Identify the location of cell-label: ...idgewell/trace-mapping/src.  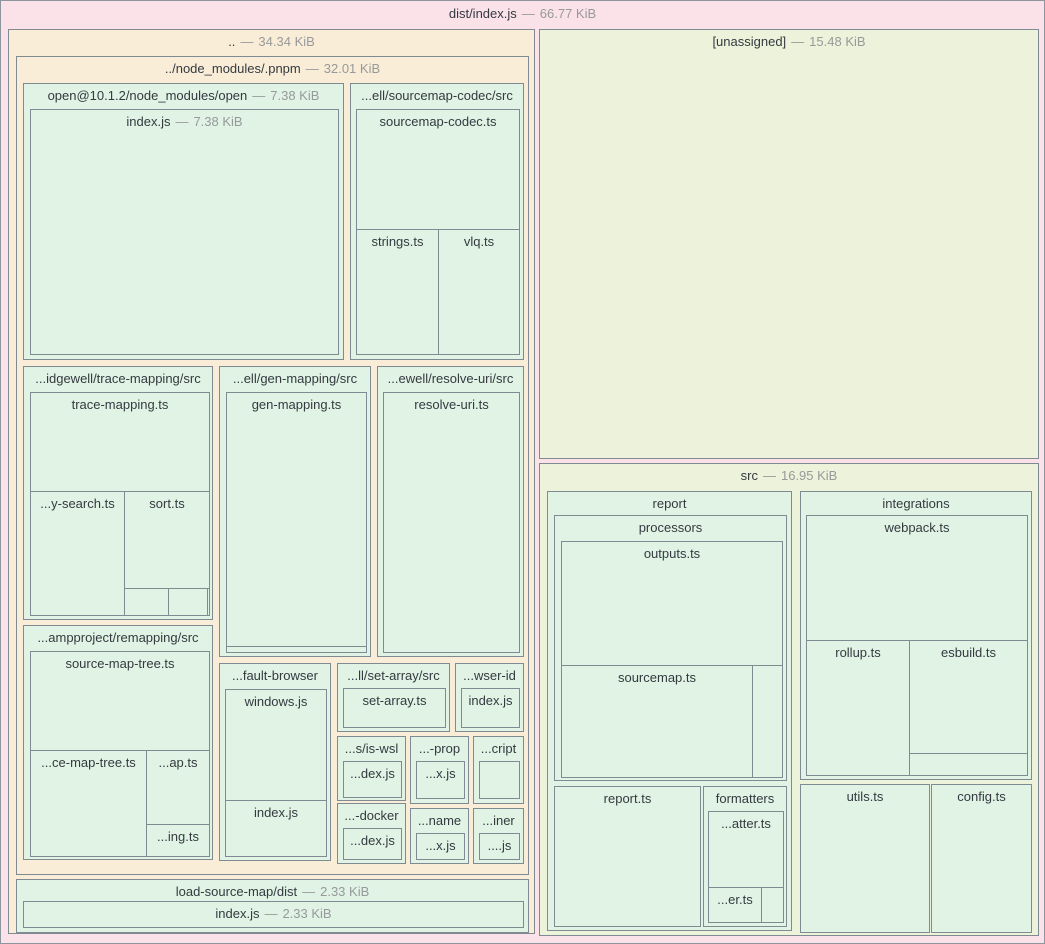
(118, 378).